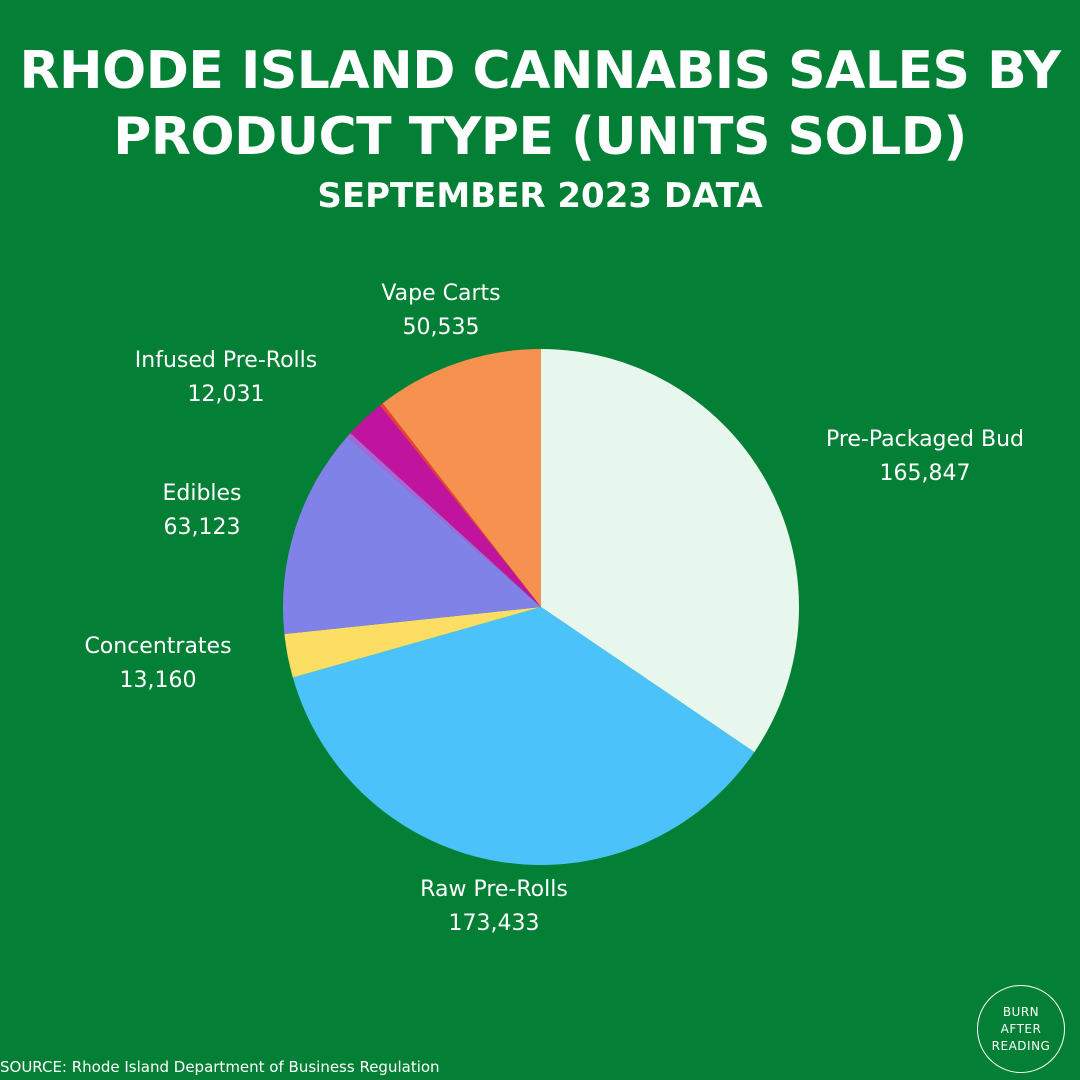 This screenshot has height=1080, width=1080. Describe the element at coordinates (202, 527) in the screenshot. I see `slice-value-edibles: 63,123` at that location.